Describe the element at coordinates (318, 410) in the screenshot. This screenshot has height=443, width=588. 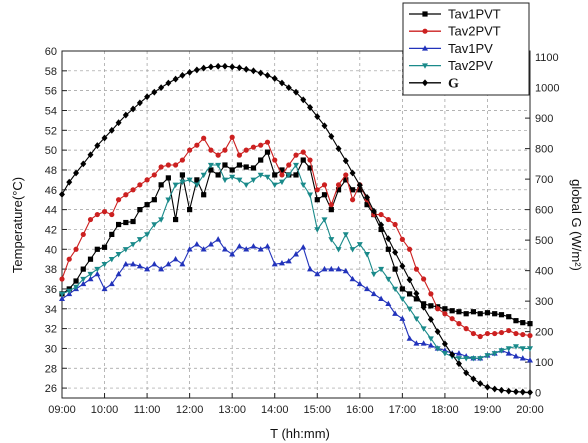
I see `x-tick-label: 15:00` at that location.